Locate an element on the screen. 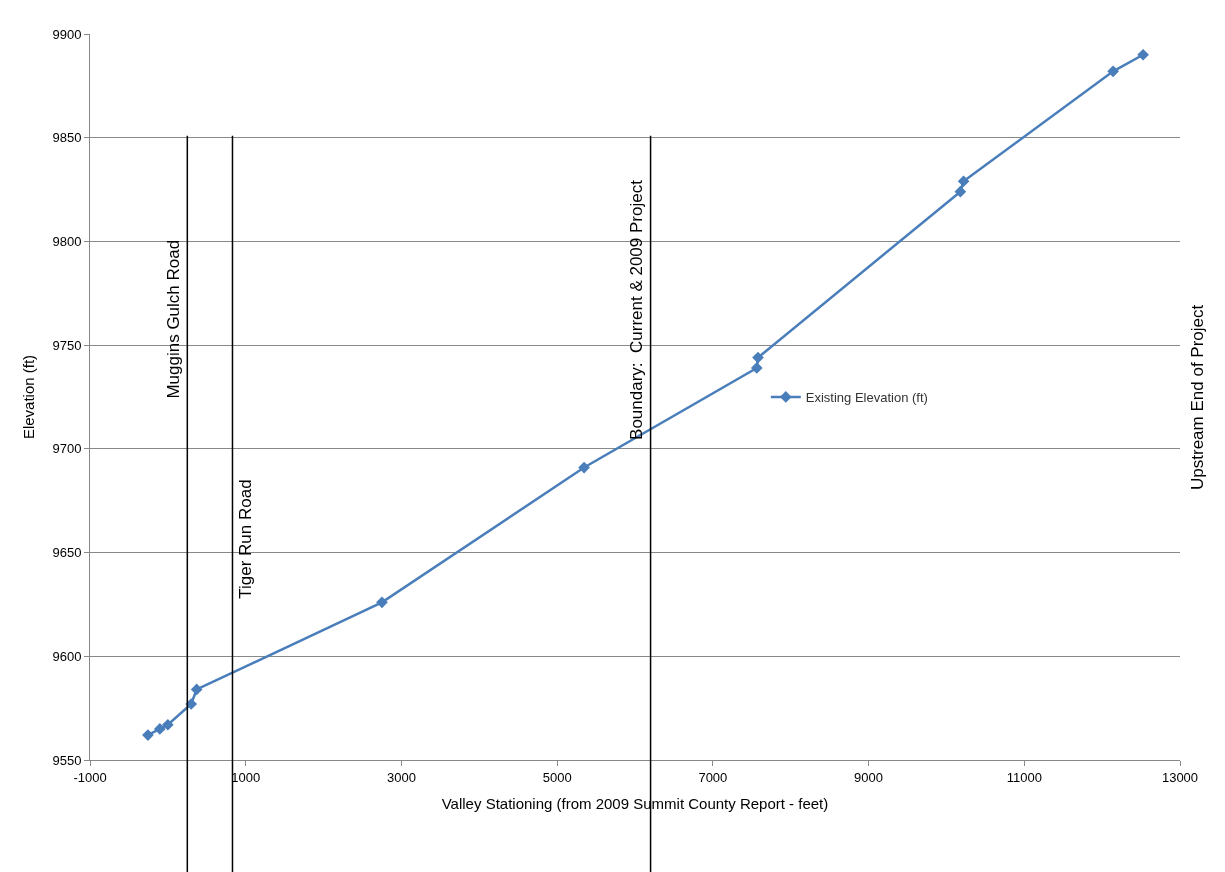 The image size is (1225, 872). x-tick-label: 3000 is located at coordinates (401, 777).